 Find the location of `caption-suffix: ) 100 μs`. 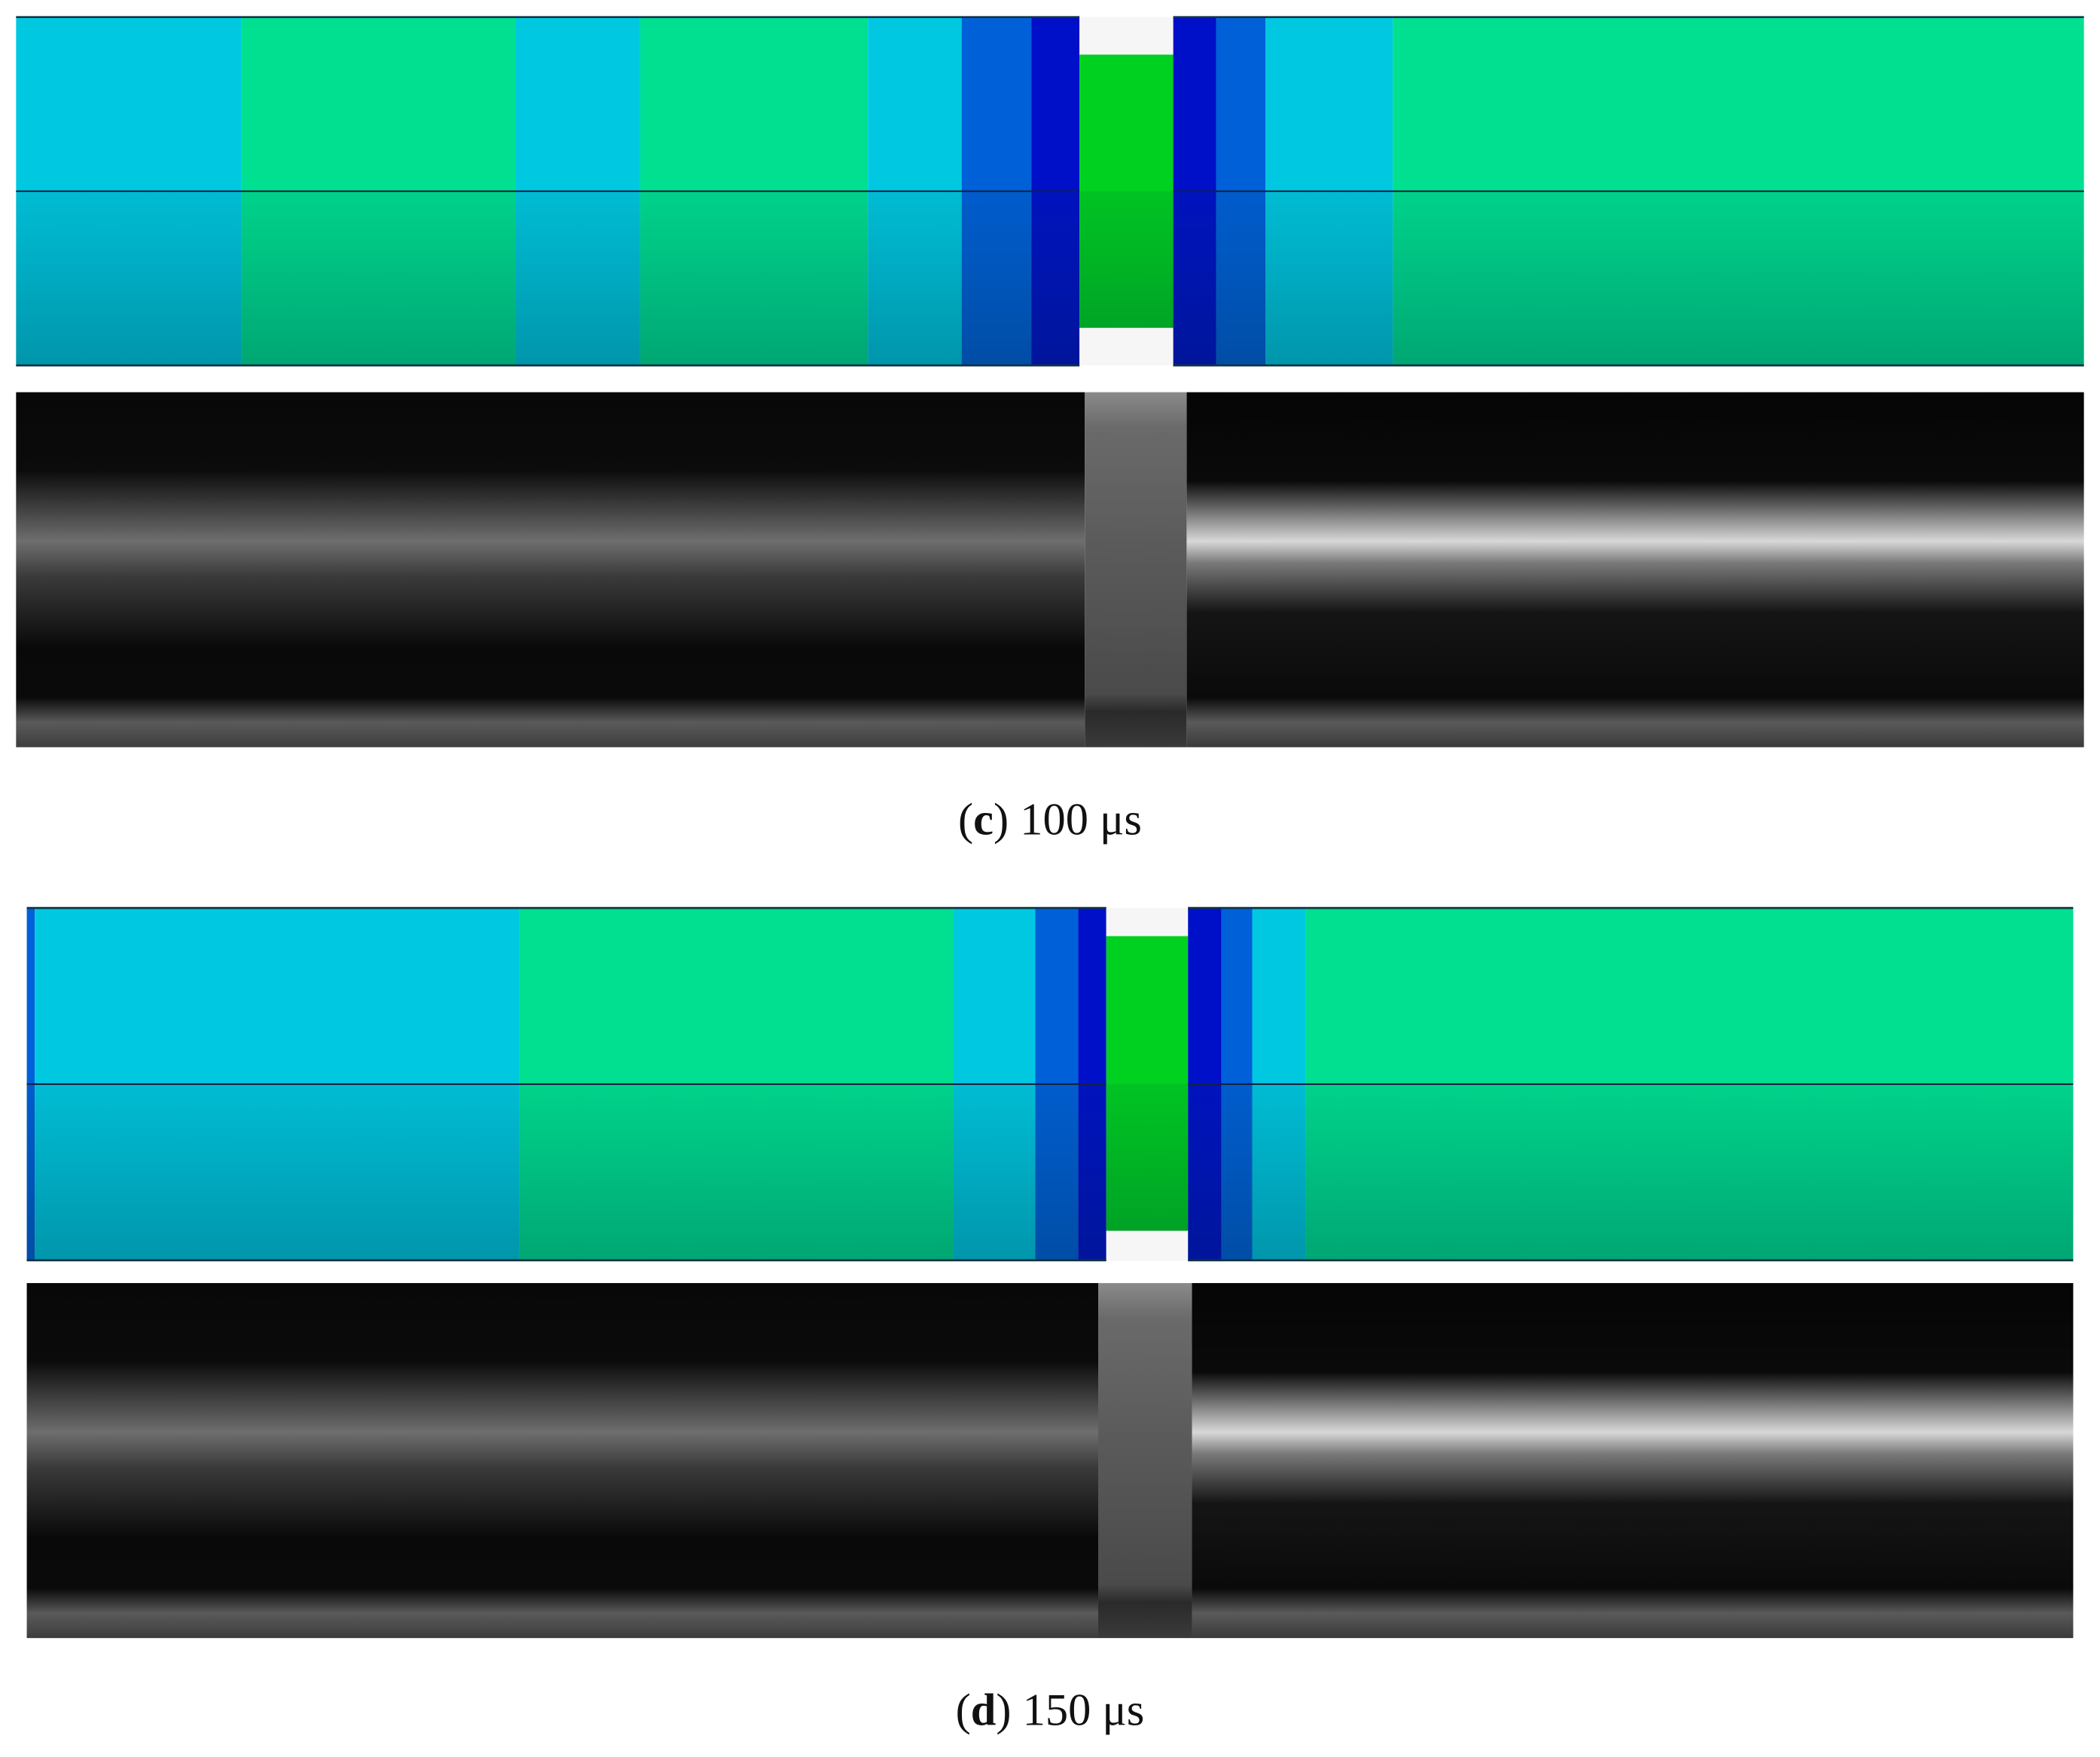

caption-suffix: ) 100 μs is located at coordinates (1068, 820).